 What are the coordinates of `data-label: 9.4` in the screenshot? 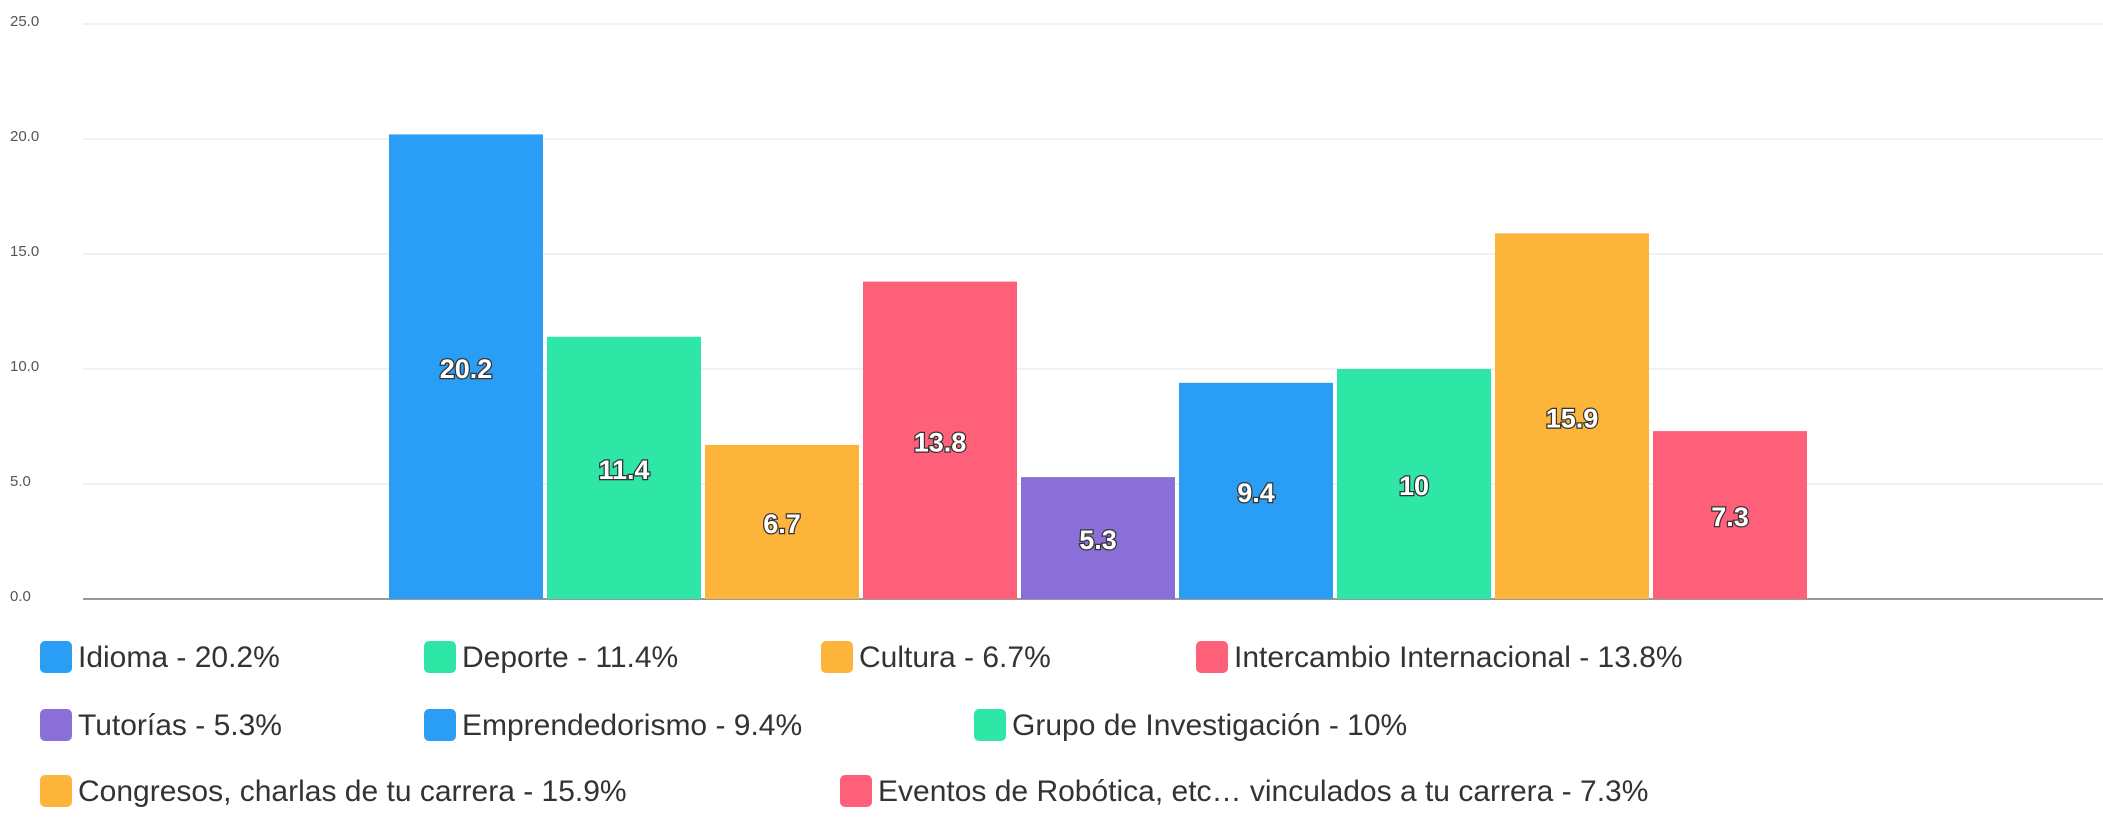 It's located at (1256, 493).